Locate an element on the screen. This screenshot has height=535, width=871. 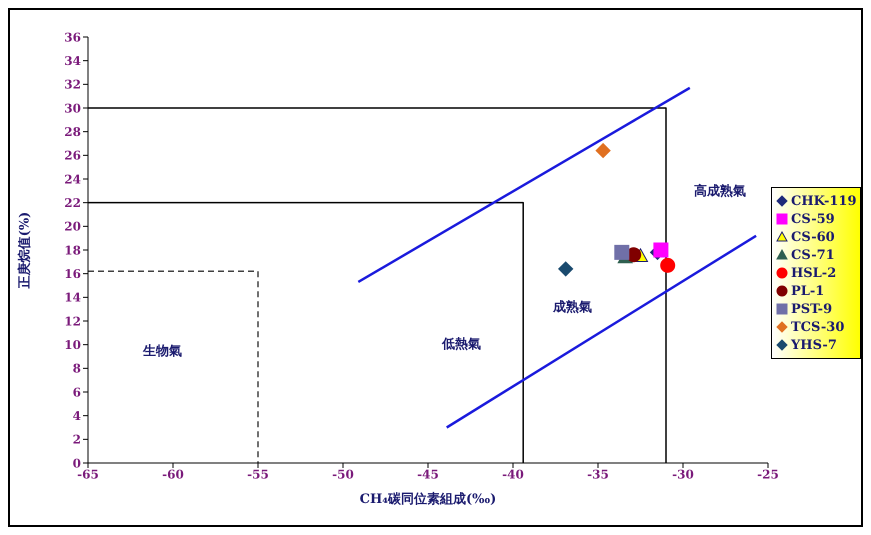
y-tick-label: 14 is located at coordinates (72, 297).